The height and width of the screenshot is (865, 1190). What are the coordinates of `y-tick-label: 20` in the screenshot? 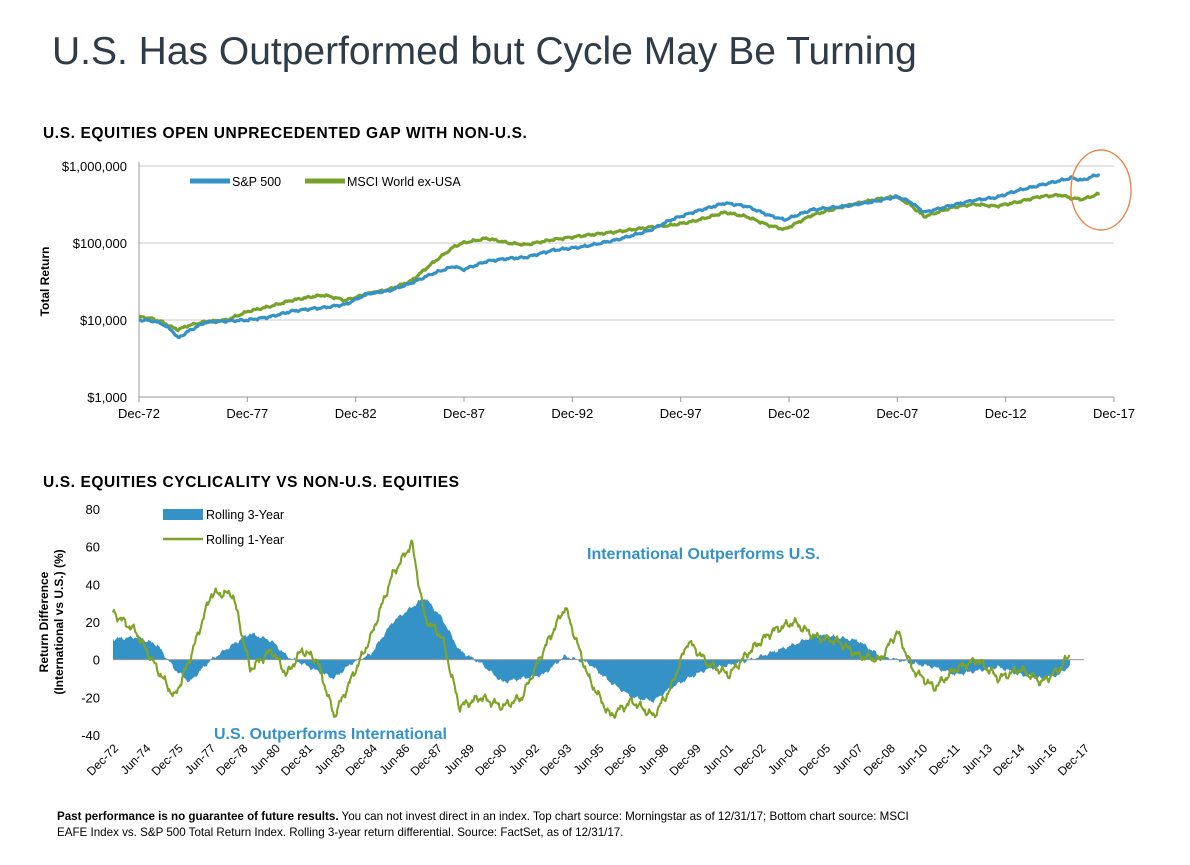 It's located at (93, 622).